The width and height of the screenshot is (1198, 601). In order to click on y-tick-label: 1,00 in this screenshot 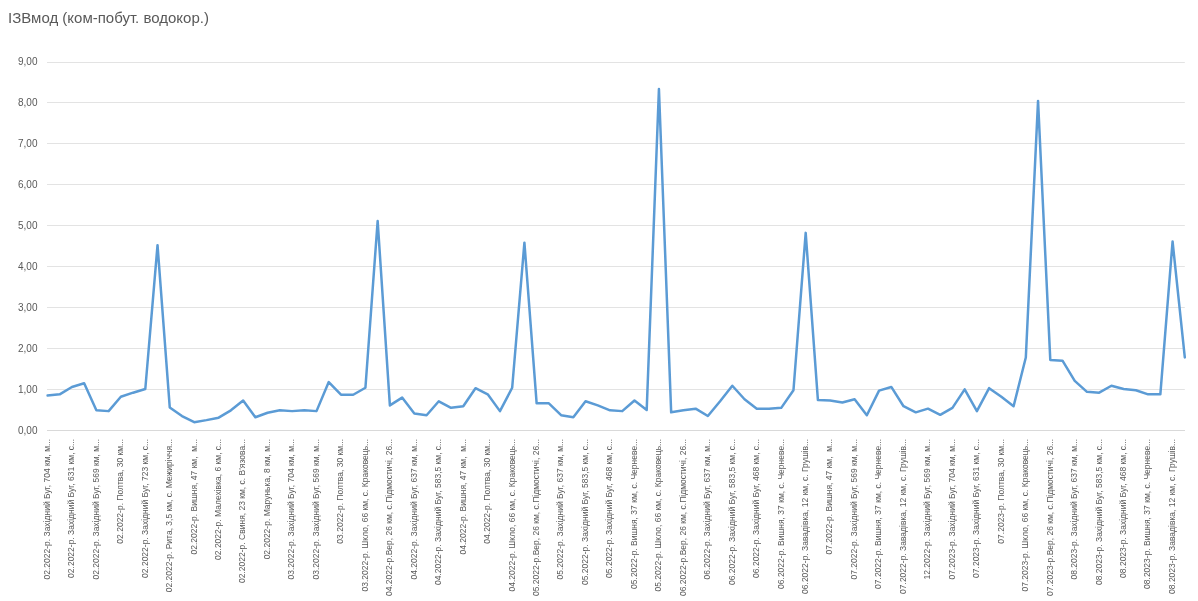, I will do `click(27, 389)`.